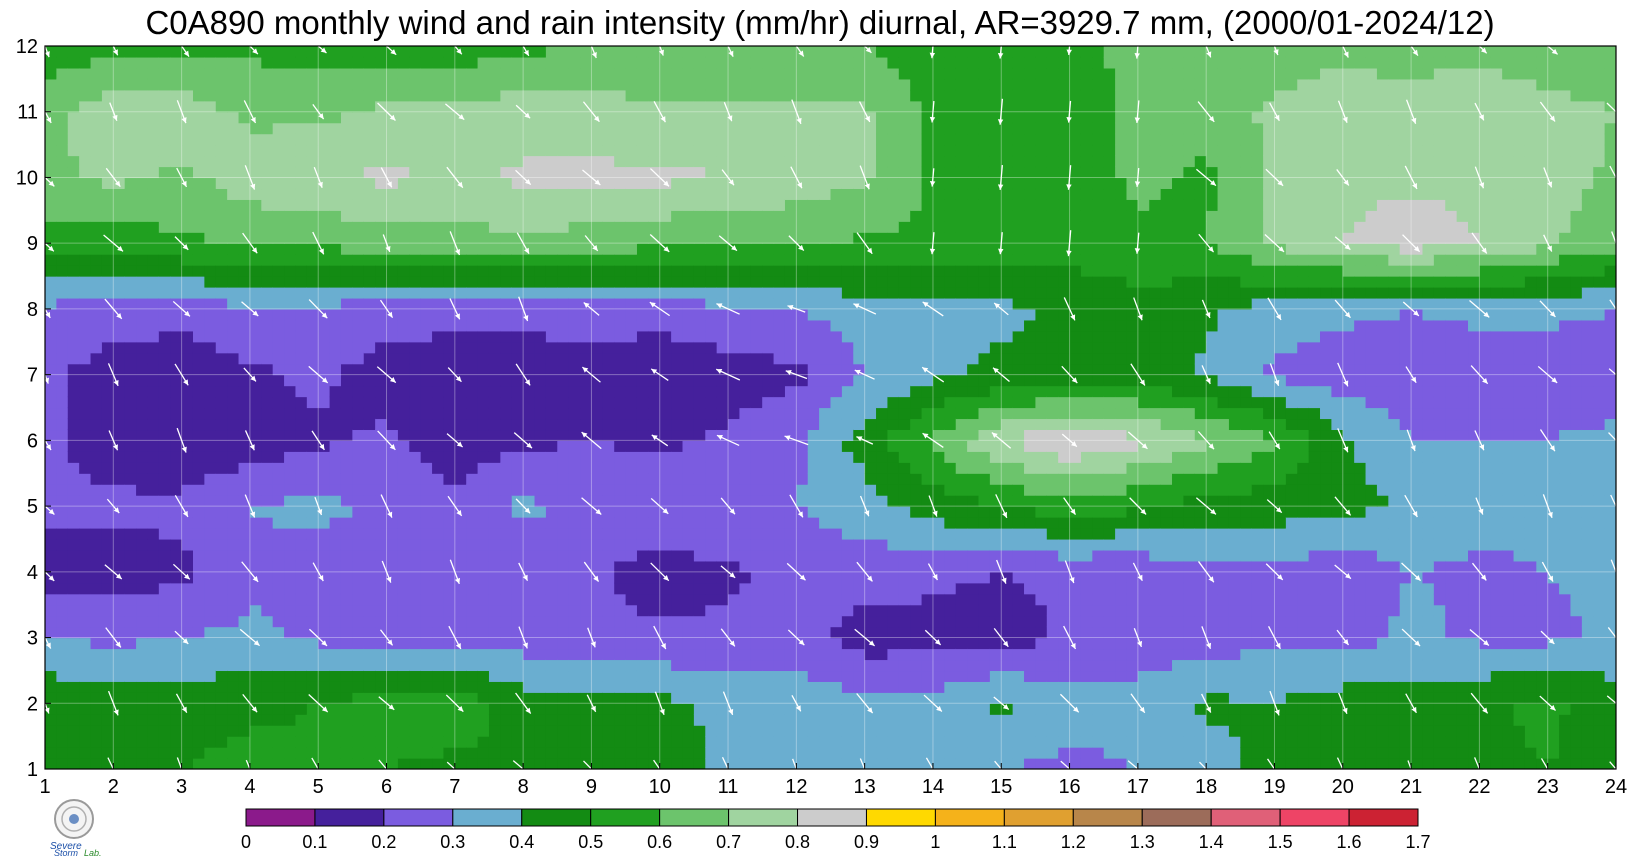  What do you see at coordinates (1548, 787) in the screenshot?
I see `x-tick-label: 23` at bounding box center [1548, 787].